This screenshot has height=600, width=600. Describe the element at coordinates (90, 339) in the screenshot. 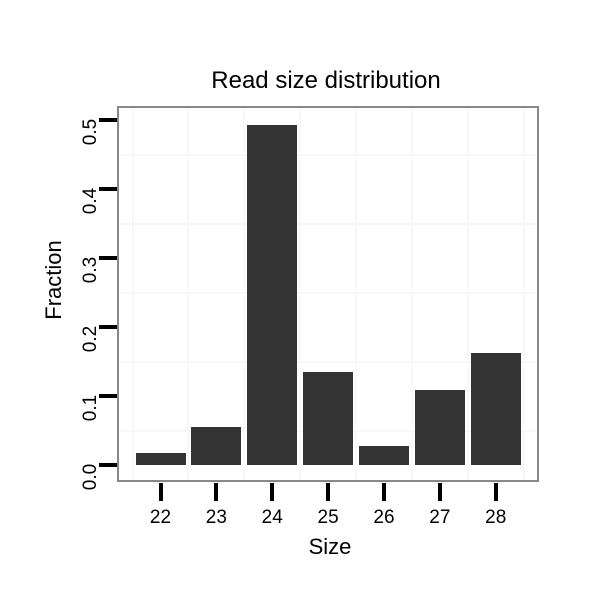

I see `y-axis-tick-label: 0.2` at that location.